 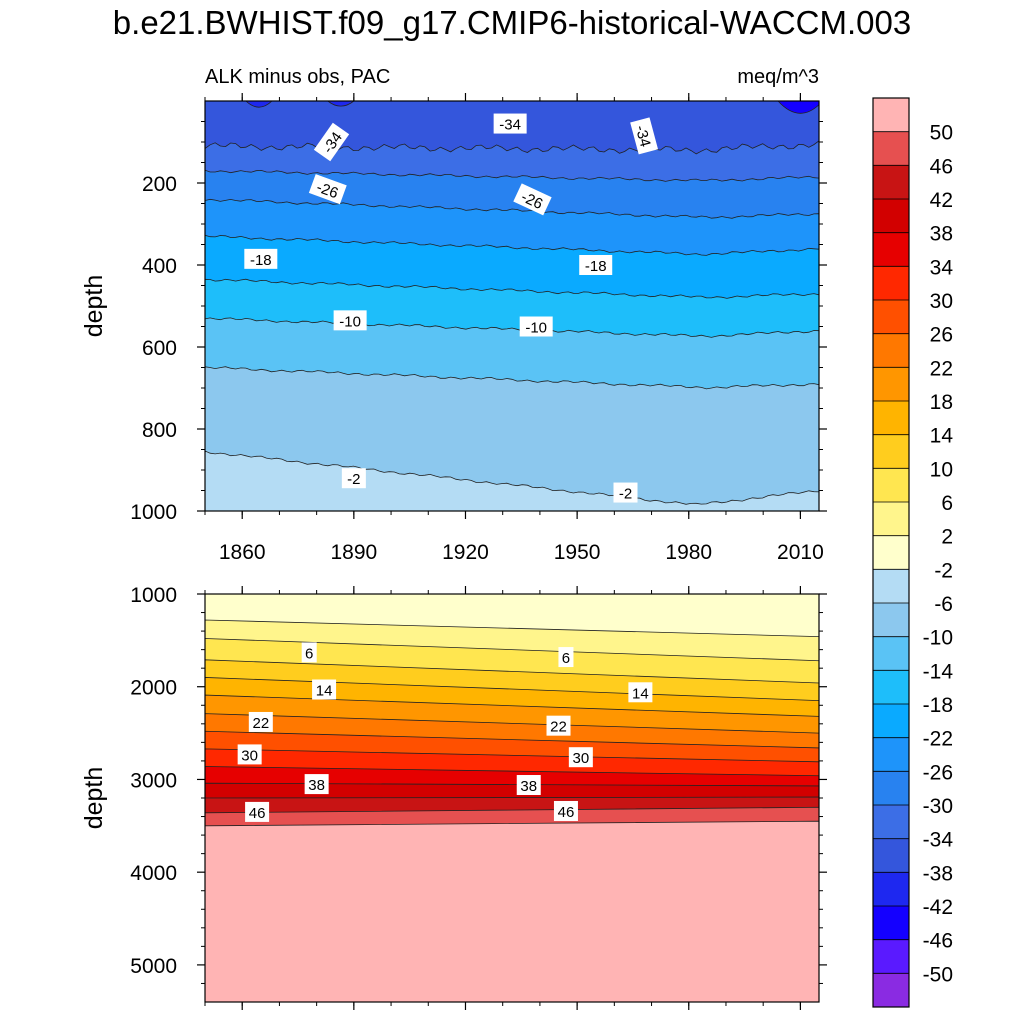 What do you see at coordinates (943, 570) in the screenshot?
I see `colorbar-label: -2` at bounding box center [943, 570].